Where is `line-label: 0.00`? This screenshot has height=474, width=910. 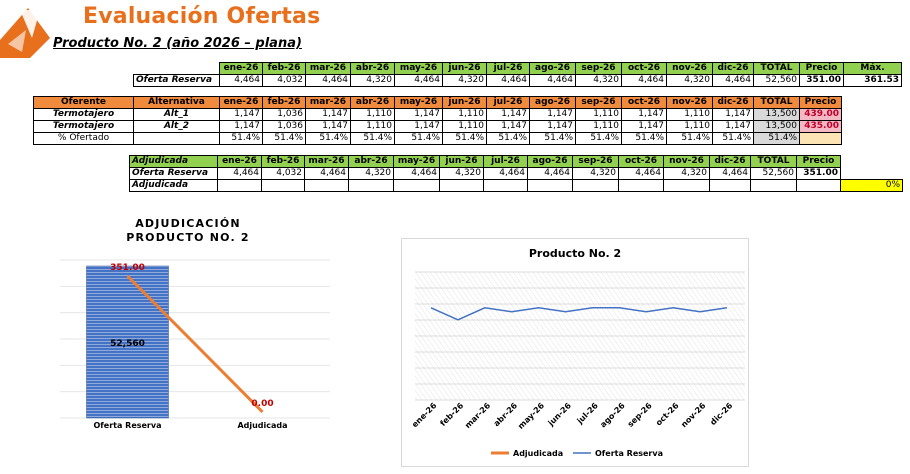 line-label: 0.00 is located at coordinates (262, 404).